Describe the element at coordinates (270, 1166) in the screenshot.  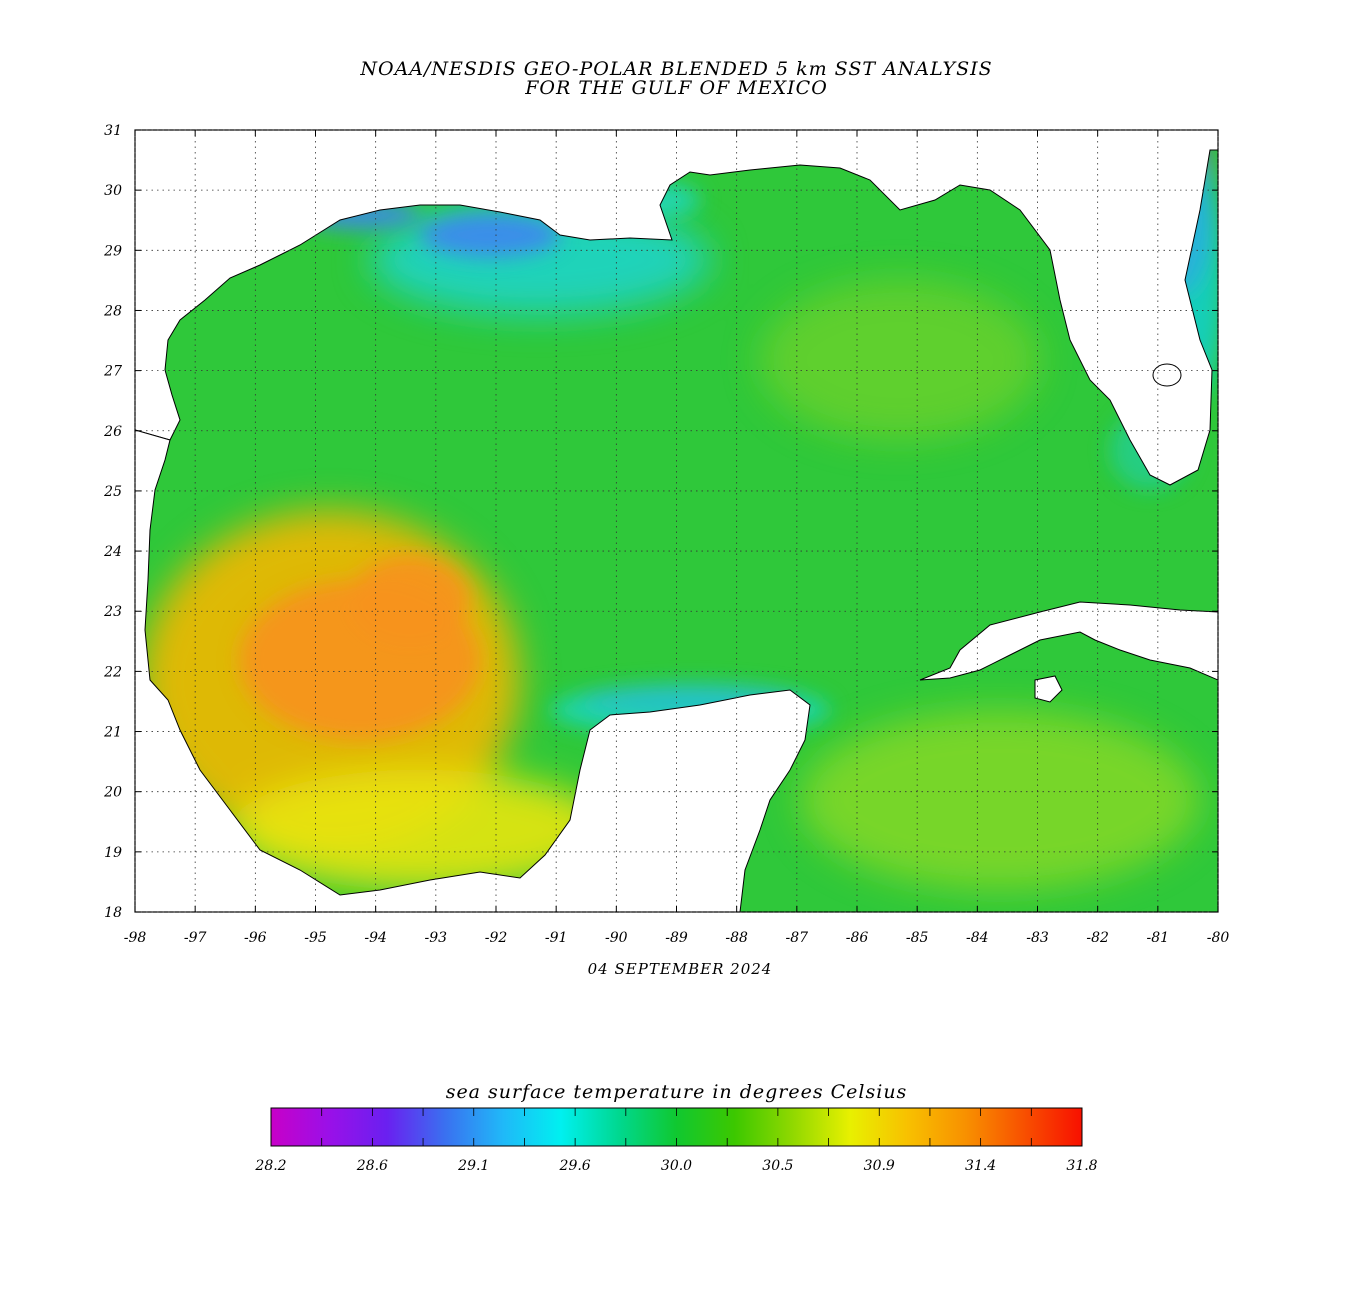
I see `colorbar-label: 28.2` at that location.